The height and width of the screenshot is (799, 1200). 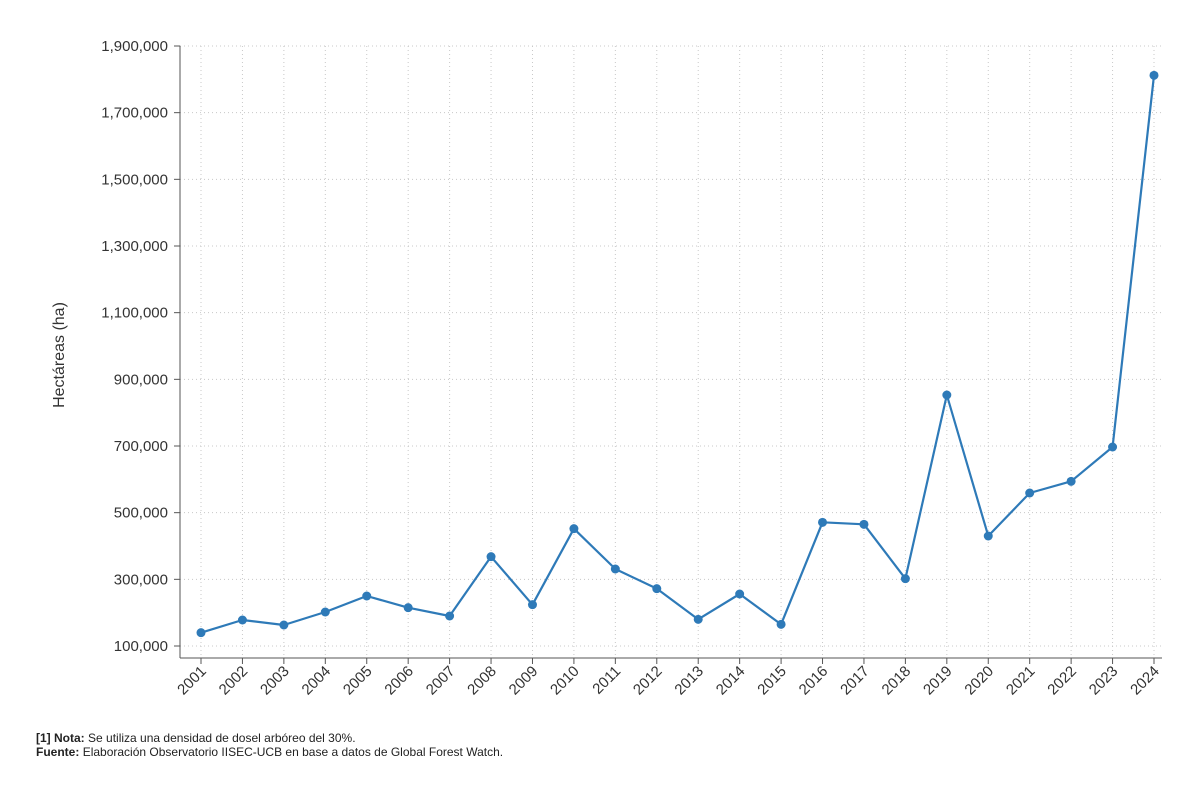 What do you see at coordinates (905, 579) in the screenshot?
I see `data-point-2018` at bounding box center [905, 579].